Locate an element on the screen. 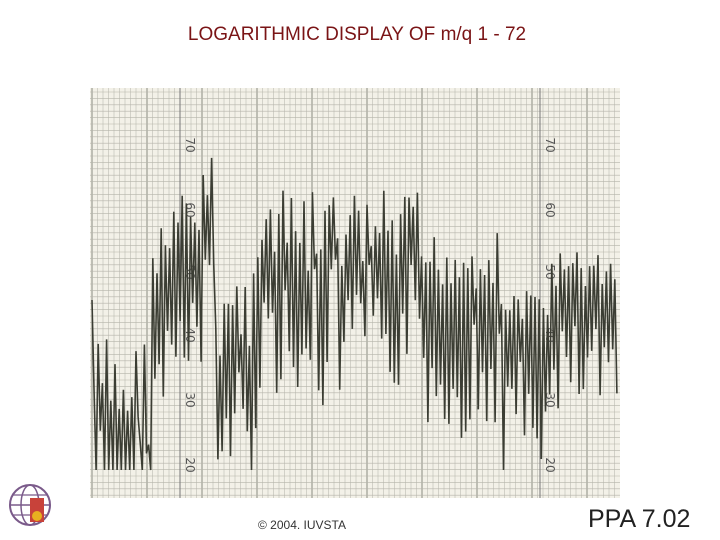 The height and width of the screenshot is (540, 720). scale-label: 40 is located at coordinates (190, 334).